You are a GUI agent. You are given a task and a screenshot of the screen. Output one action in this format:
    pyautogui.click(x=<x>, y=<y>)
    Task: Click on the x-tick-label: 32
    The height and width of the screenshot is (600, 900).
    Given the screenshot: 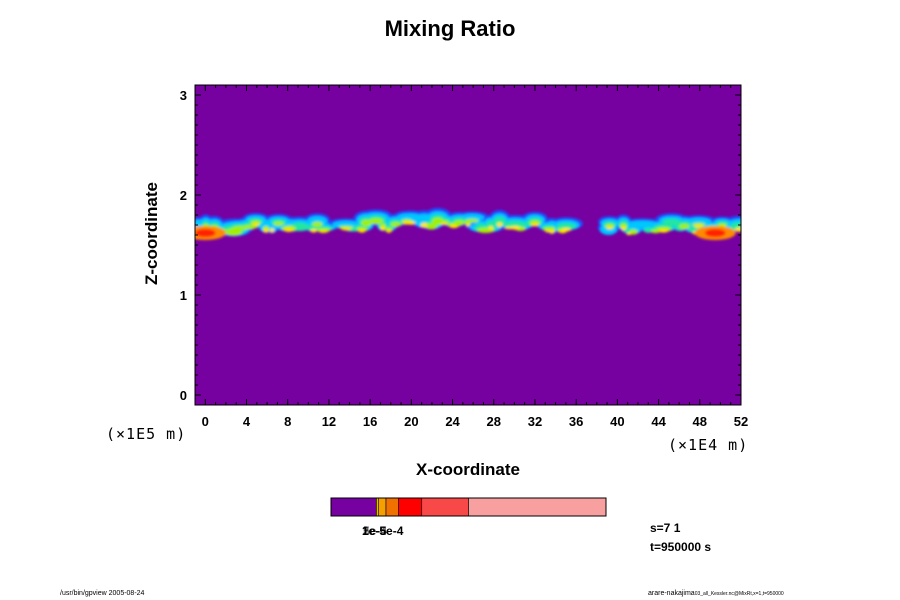 What is the action you would take?
    pyautogui.click(x=535, y=421)
    